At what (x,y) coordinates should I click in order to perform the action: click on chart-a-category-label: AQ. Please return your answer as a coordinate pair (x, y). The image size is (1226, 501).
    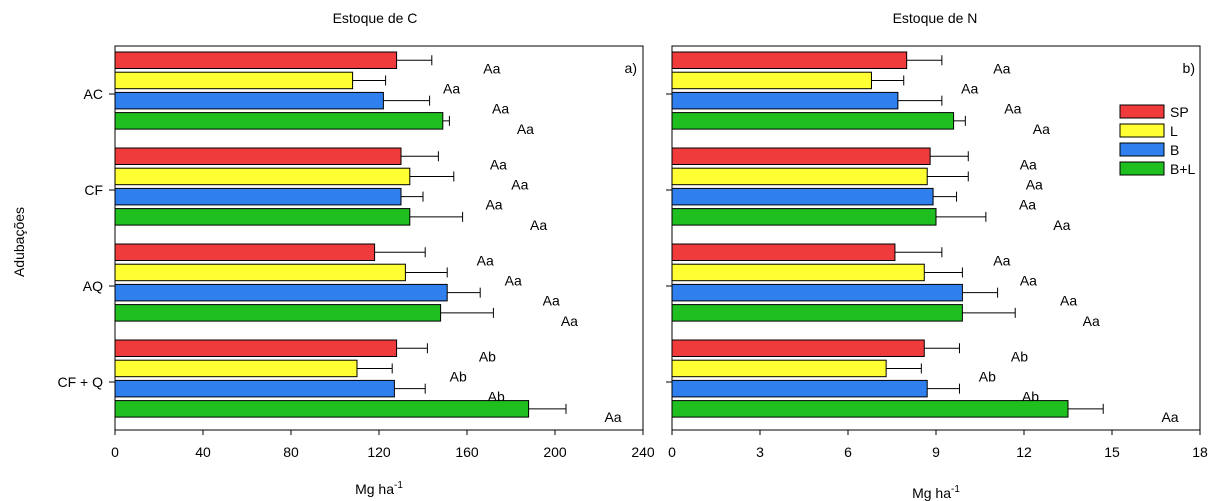
    Looking at the image, I should click on (93, 286).